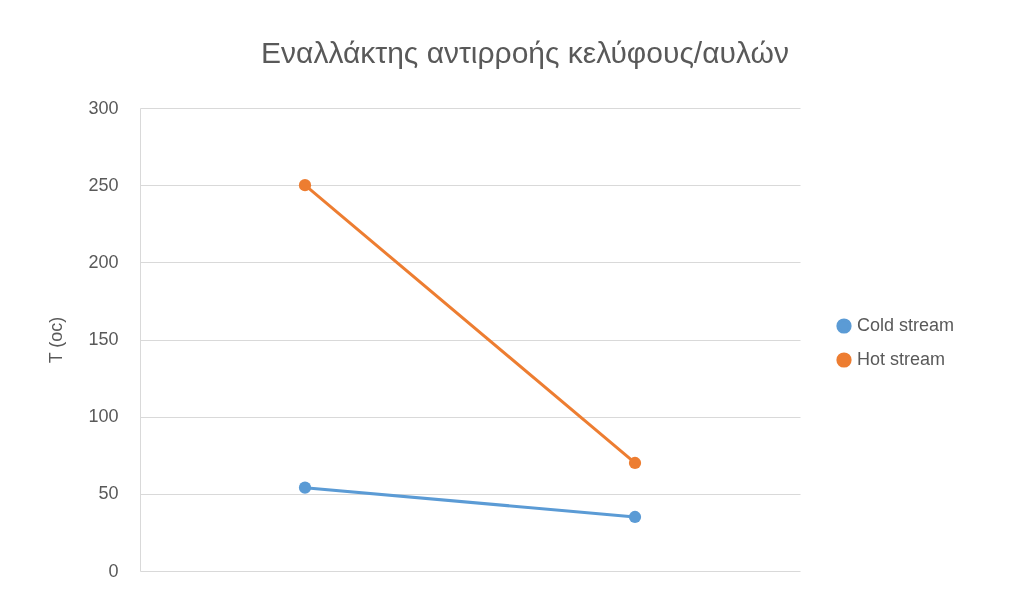 This screenshot has height=596, width=1032. What do you see at coordinates (103, 107) in the screenshot?
I see `y-tick-label: 300` at bounding box center [103, 107].